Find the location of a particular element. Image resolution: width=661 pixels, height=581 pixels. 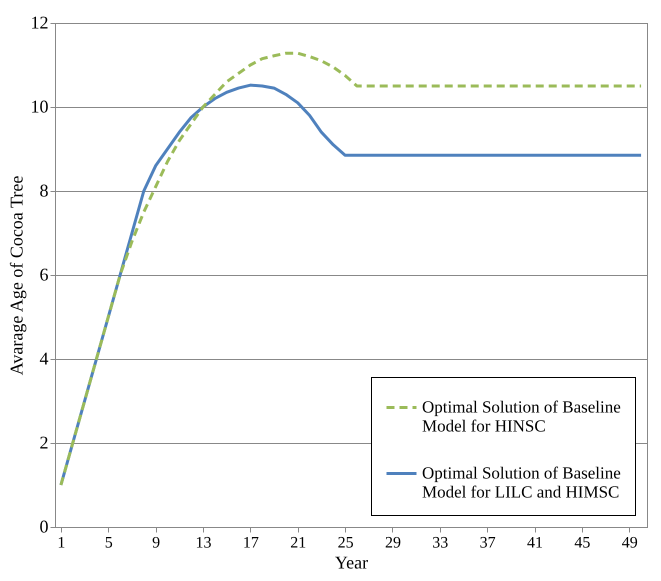

y-tick-label: 12 is located at coordinates (39, 22).